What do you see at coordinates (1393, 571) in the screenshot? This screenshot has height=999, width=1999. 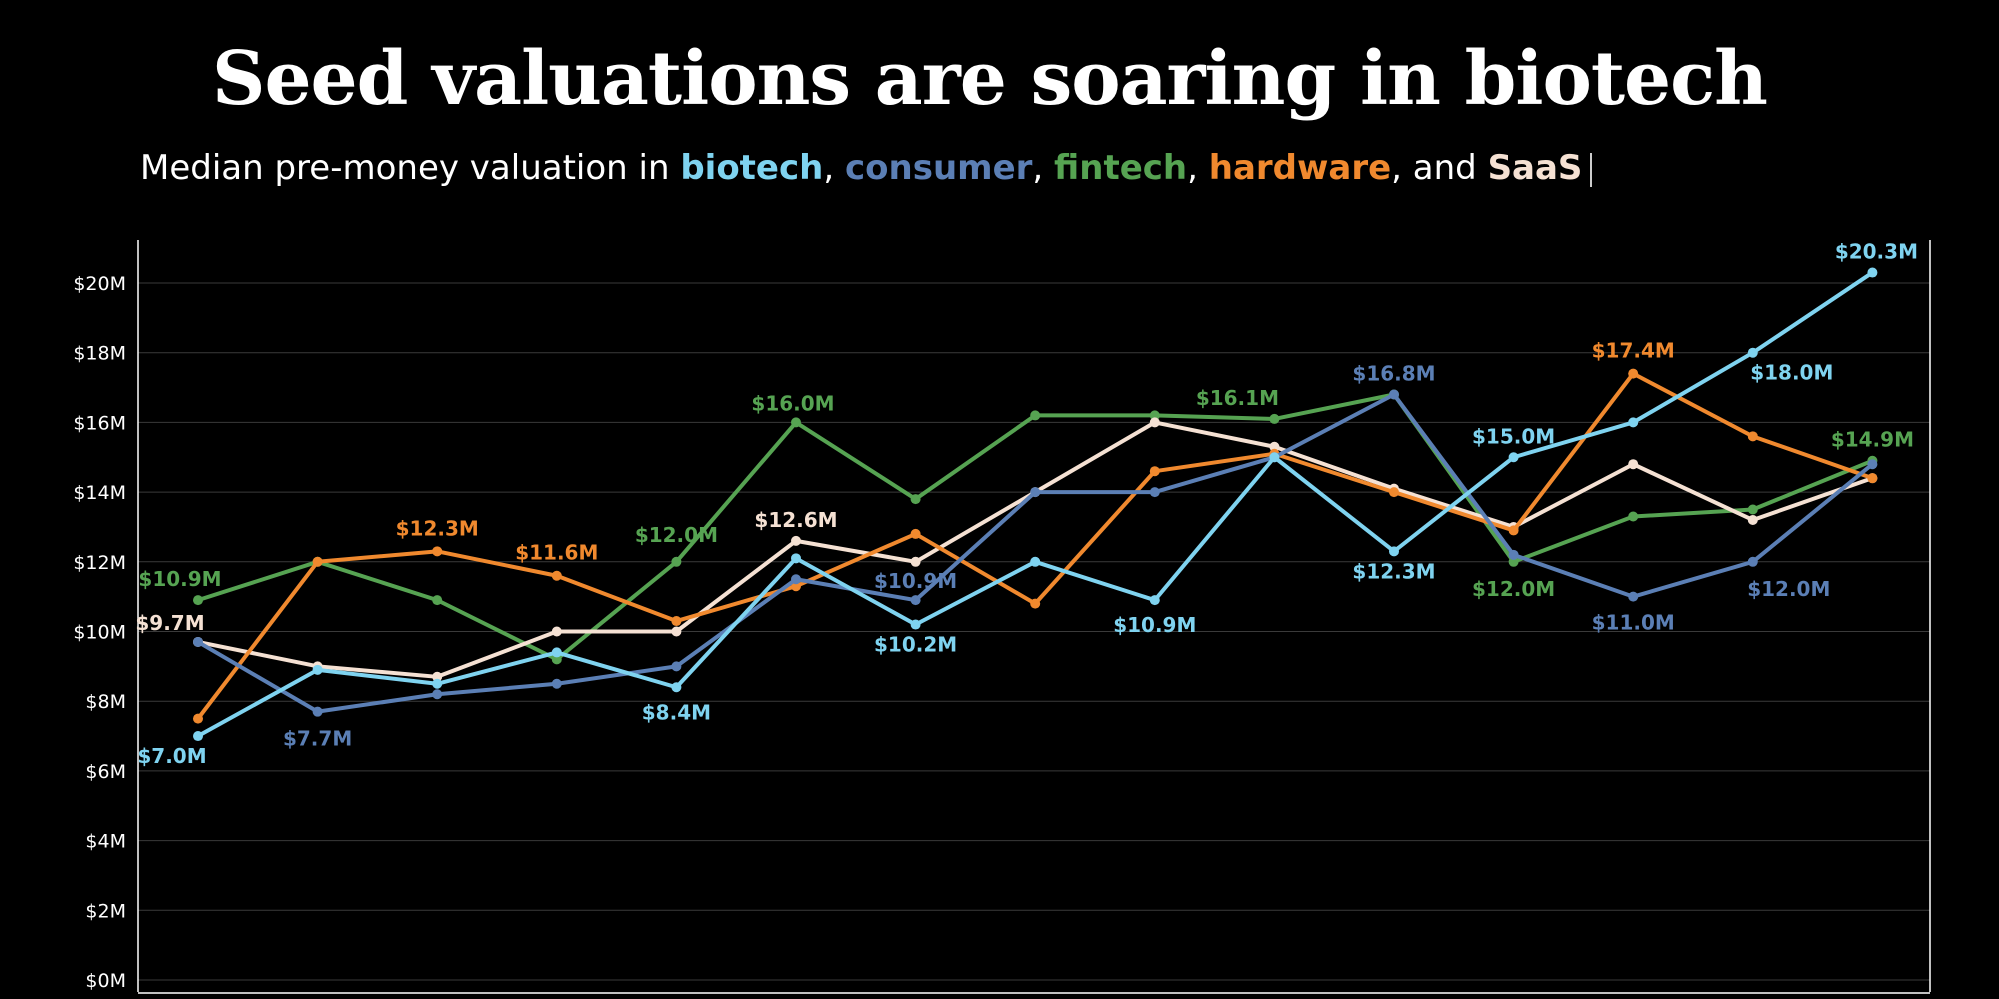 I see `data-label-biotech: $12.3M` at bounding box center [1393, 571].